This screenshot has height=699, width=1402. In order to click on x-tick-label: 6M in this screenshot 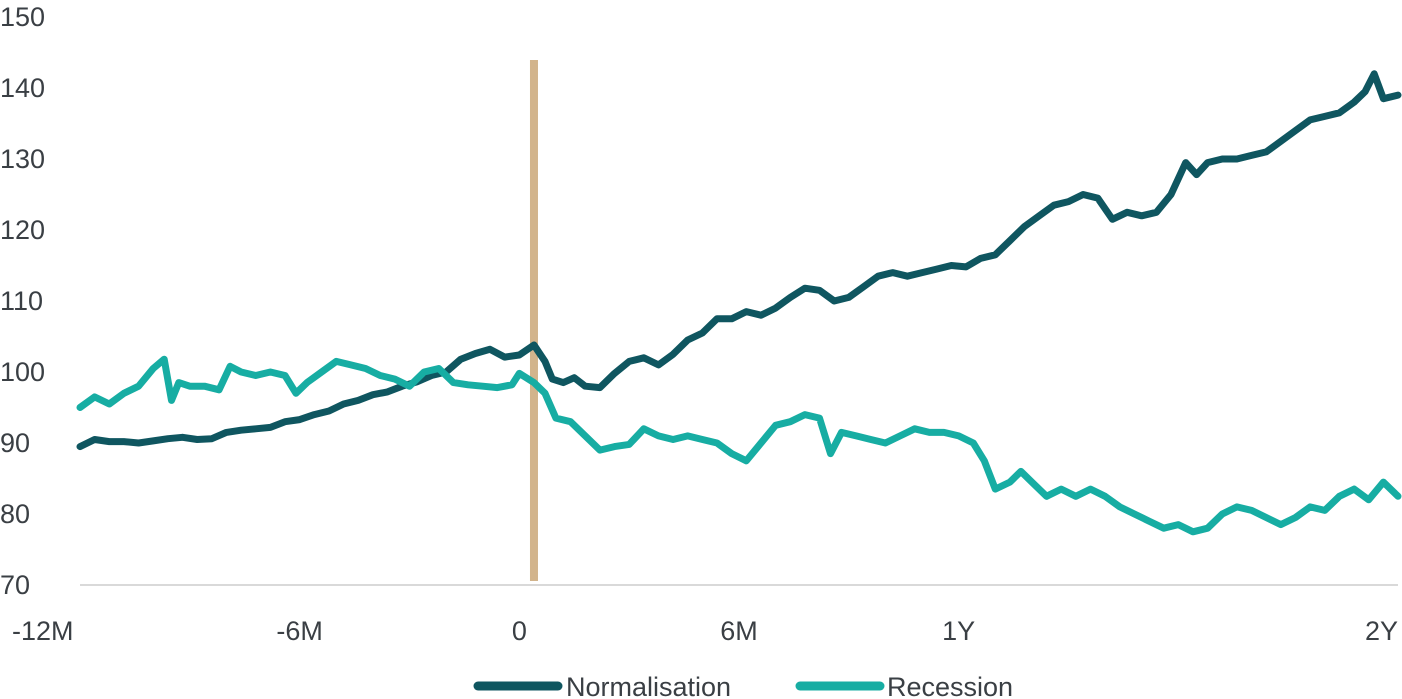, I will do `click(739, 631)`.